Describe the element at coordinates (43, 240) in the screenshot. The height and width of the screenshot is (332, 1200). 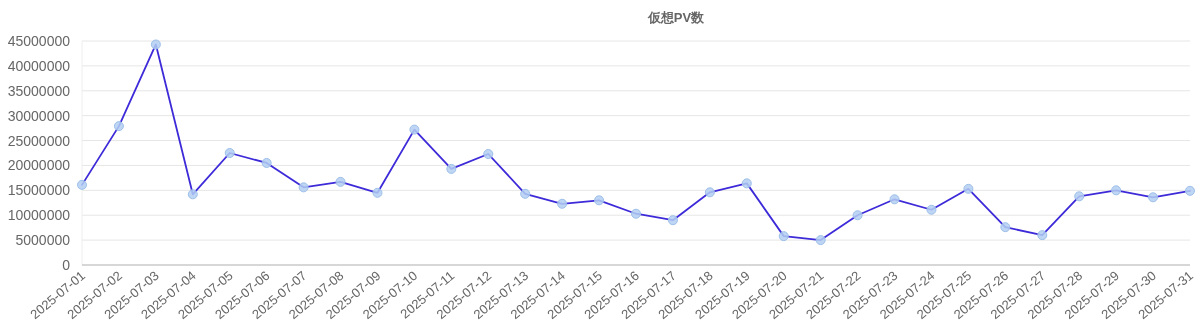
I see `y-tick-label: 5000000` at that location.